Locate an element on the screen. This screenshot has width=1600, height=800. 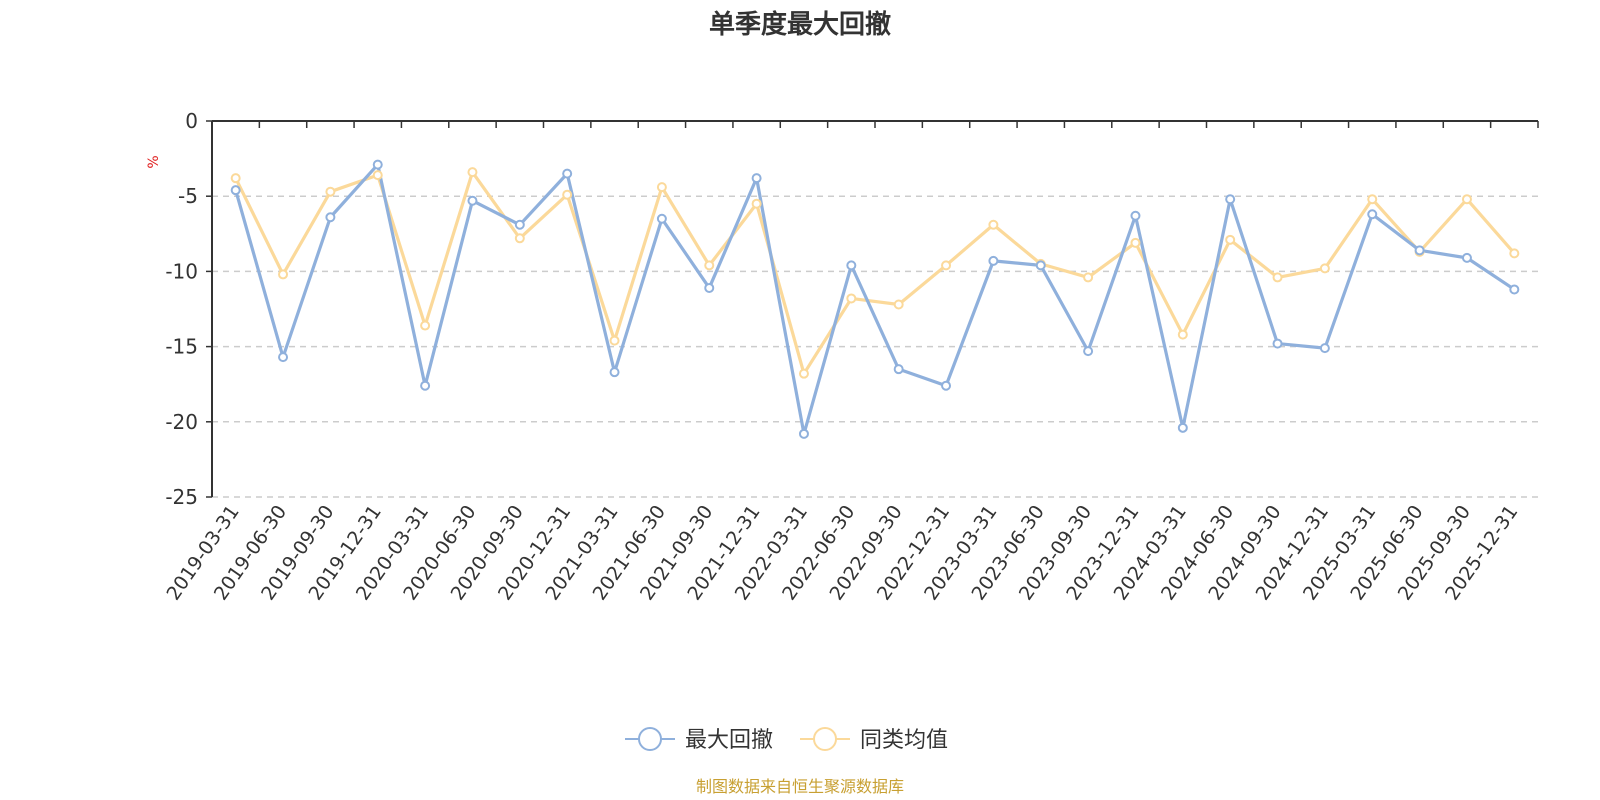
legend-label: 最大回撤 is located at coordinates (729, 740).